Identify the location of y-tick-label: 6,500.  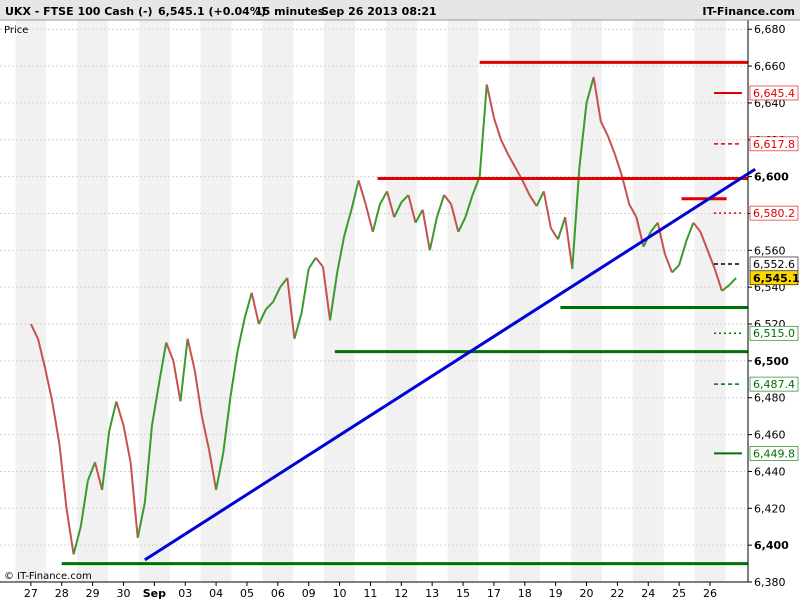
(771, 361).